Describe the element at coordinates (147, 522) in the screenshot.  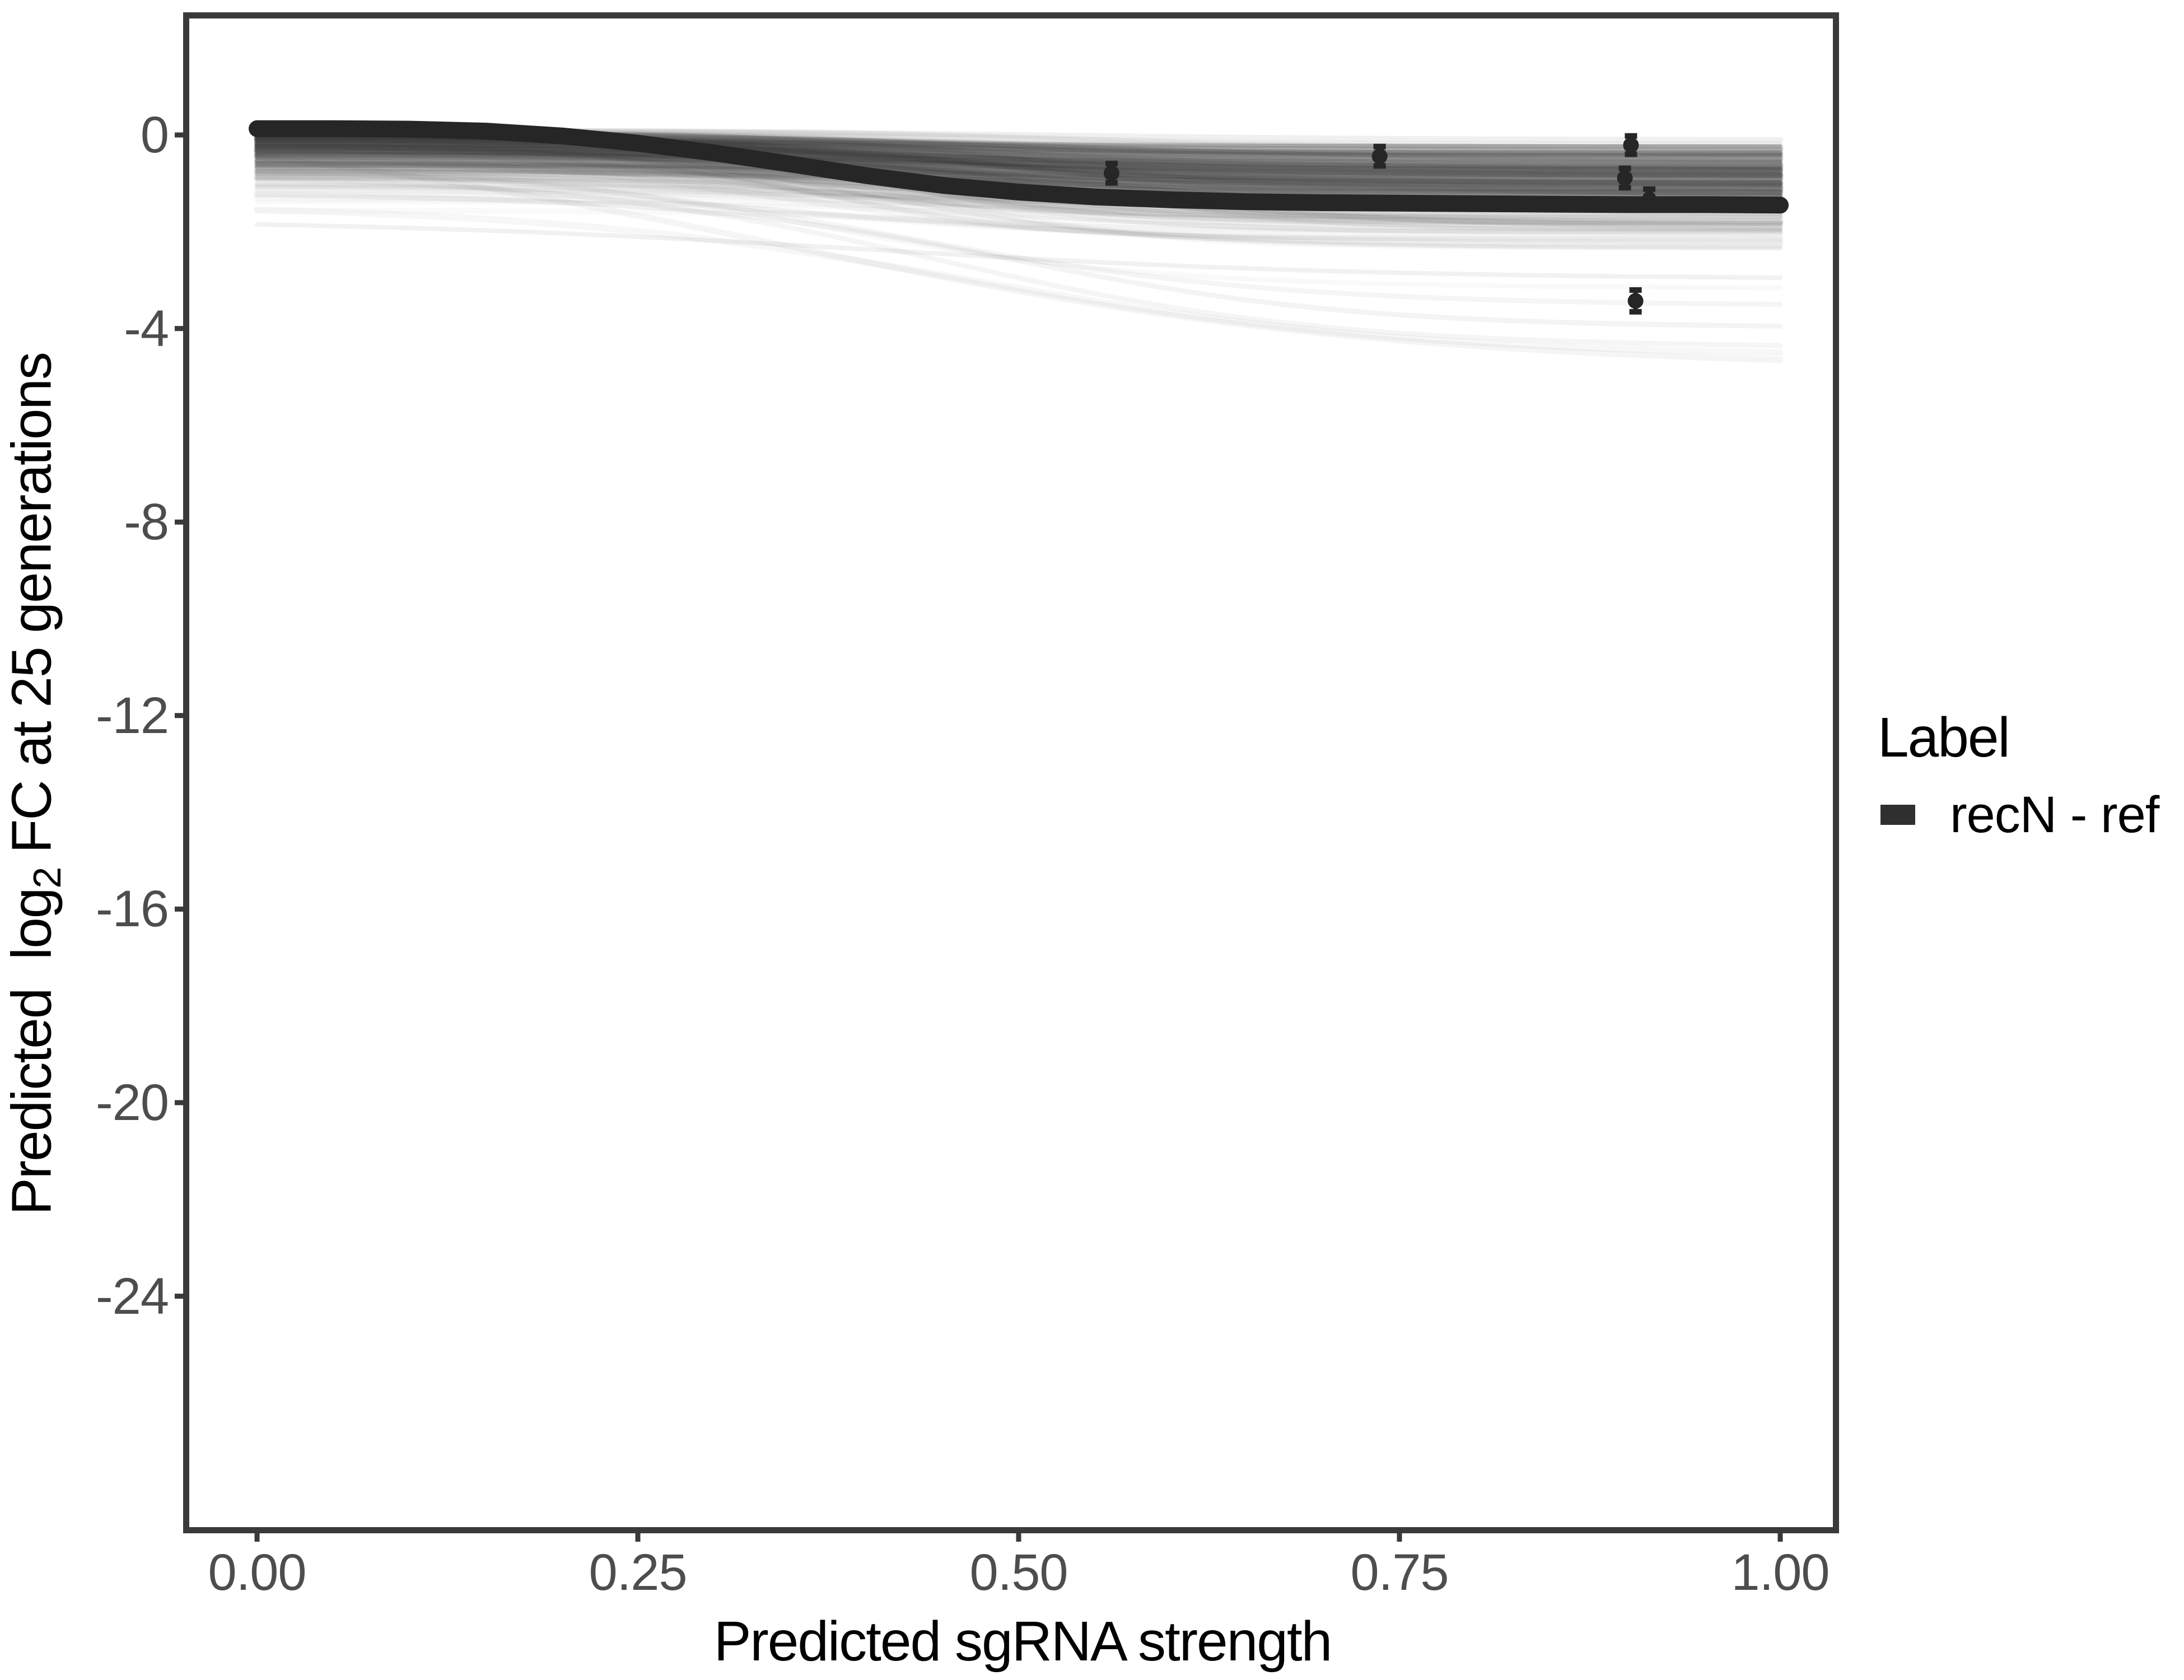
I see `y-tick-label: -8` at that location.